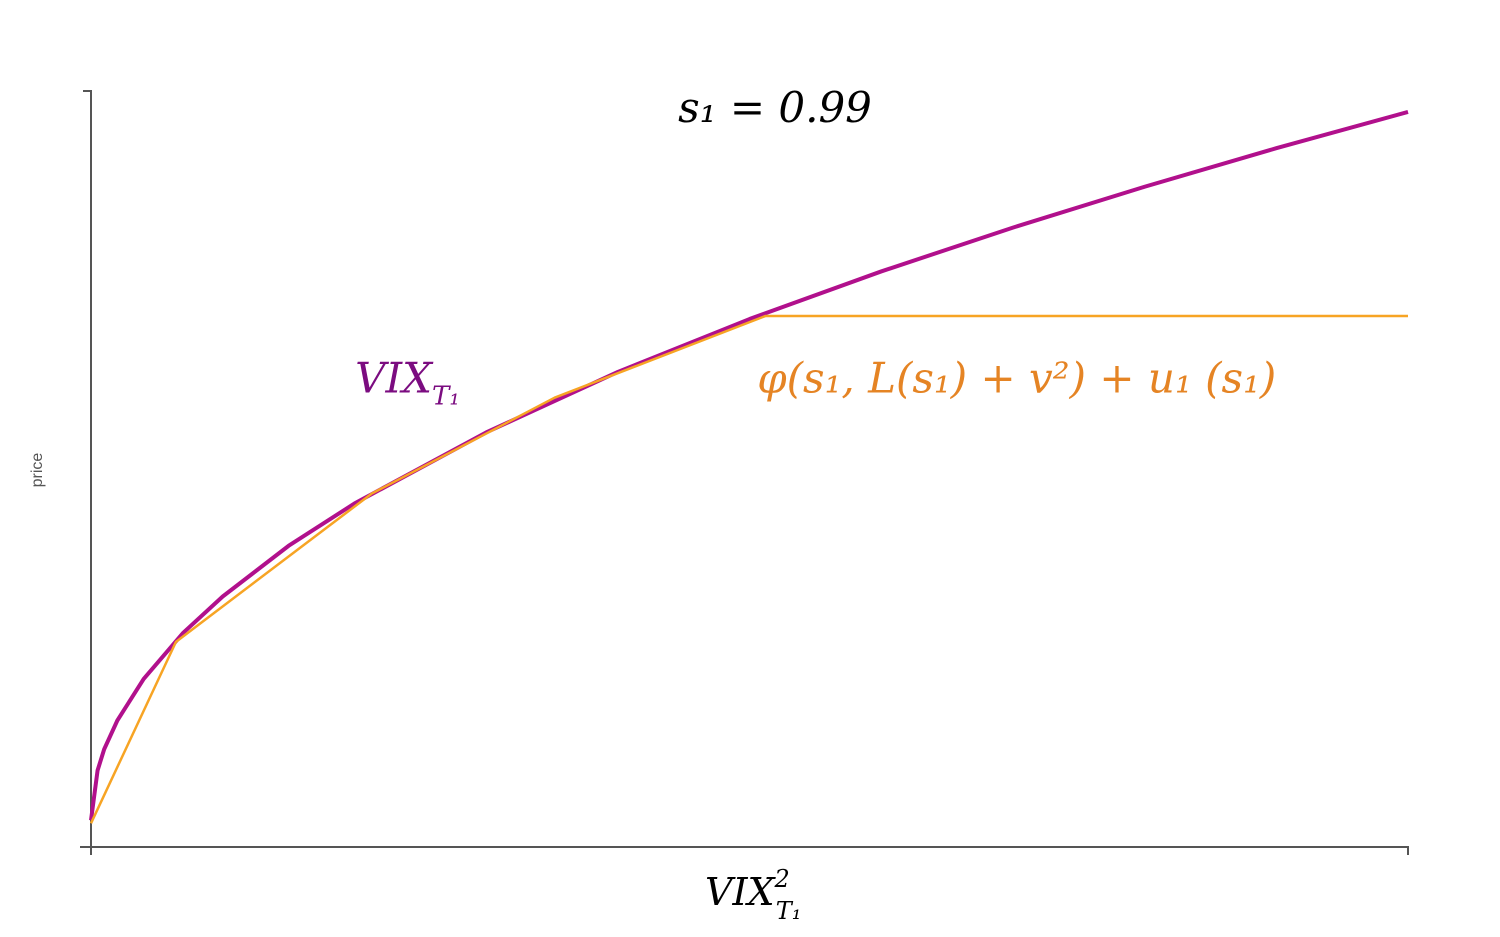 The width and height of the screenshot is (1500, 937). Describe the element at coordinates (775, 107) in the screenshot. I see `chart-title: s₁ = 0.99` at that location.